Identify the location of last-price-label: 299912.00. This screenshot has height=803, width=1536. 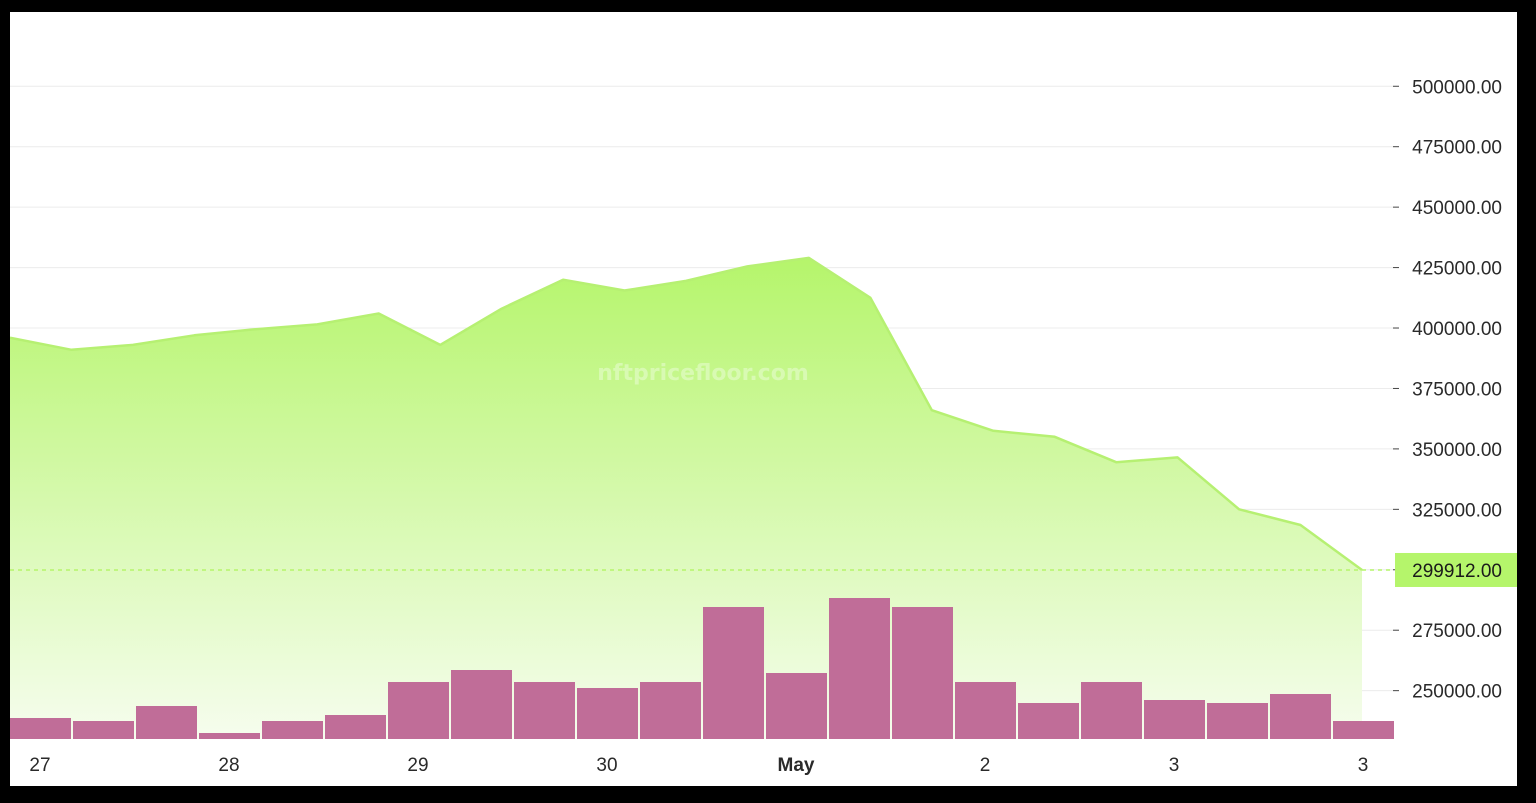
(1457, 571).